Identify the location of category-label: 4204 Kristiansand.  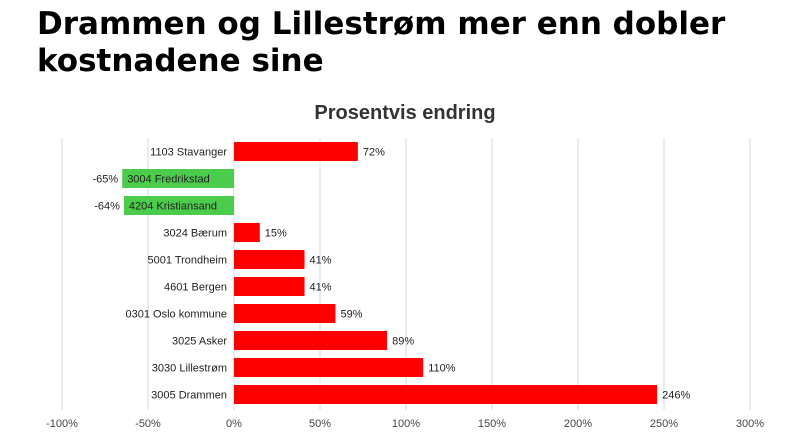
(173, 207).